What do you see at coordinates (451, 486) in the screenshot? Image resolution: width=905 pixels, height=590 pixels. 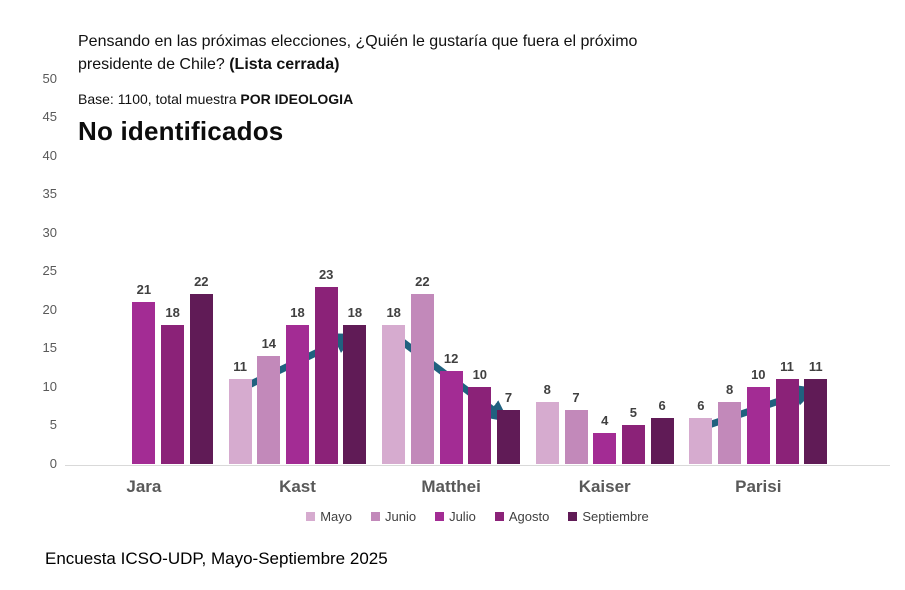 I see `category-label: Matthei` at bounding box center [451, 486].